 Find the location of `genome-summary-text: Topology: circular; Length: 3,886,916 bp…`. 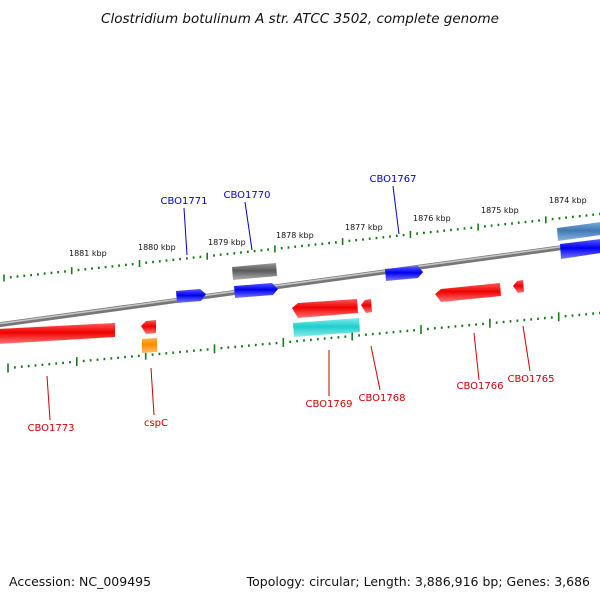

genome-summary-text: Topology: circular; Length: 3,886,916 bp… is located at coordinates (418, 581).